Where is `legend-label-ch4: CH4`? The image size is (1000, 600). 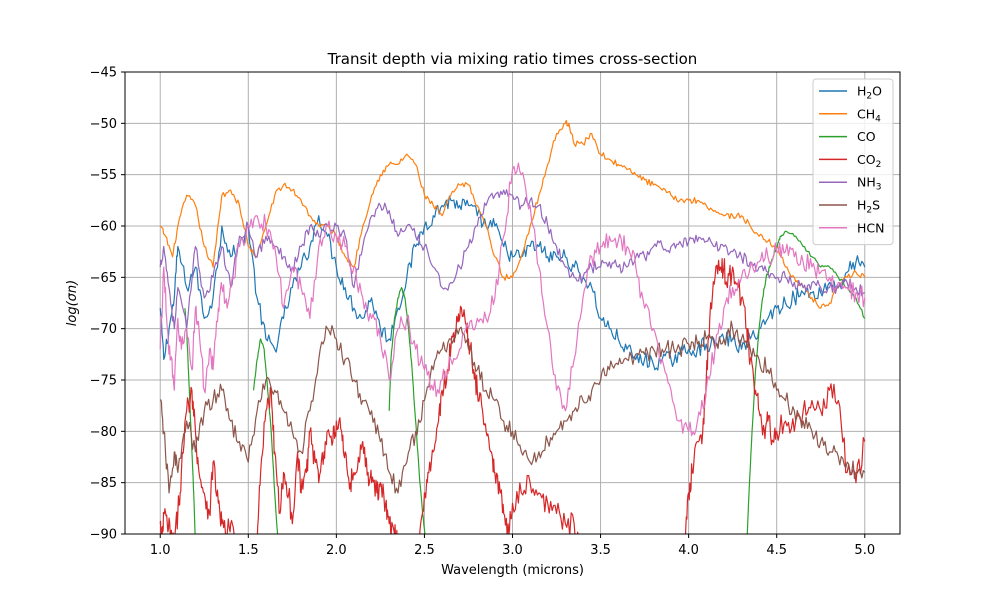 legend-label-ch4: CH4 is located at coordinates (869, 115).